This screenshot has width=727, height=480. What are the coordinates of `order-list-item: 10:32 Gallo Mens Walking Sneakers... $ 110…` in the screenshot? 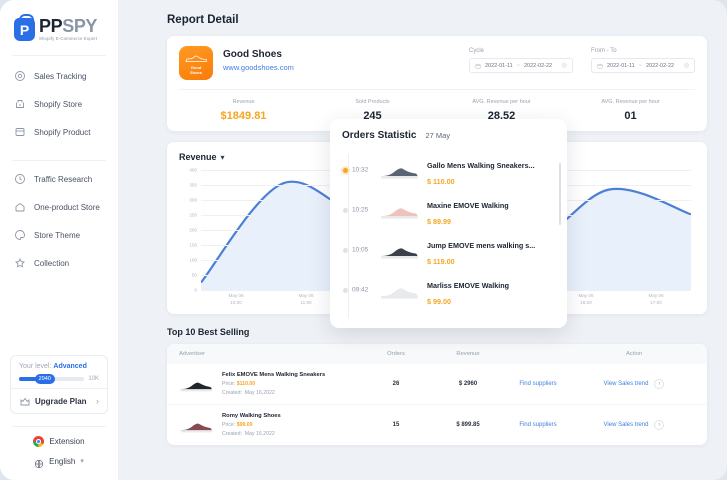 It's located at (449, 170).